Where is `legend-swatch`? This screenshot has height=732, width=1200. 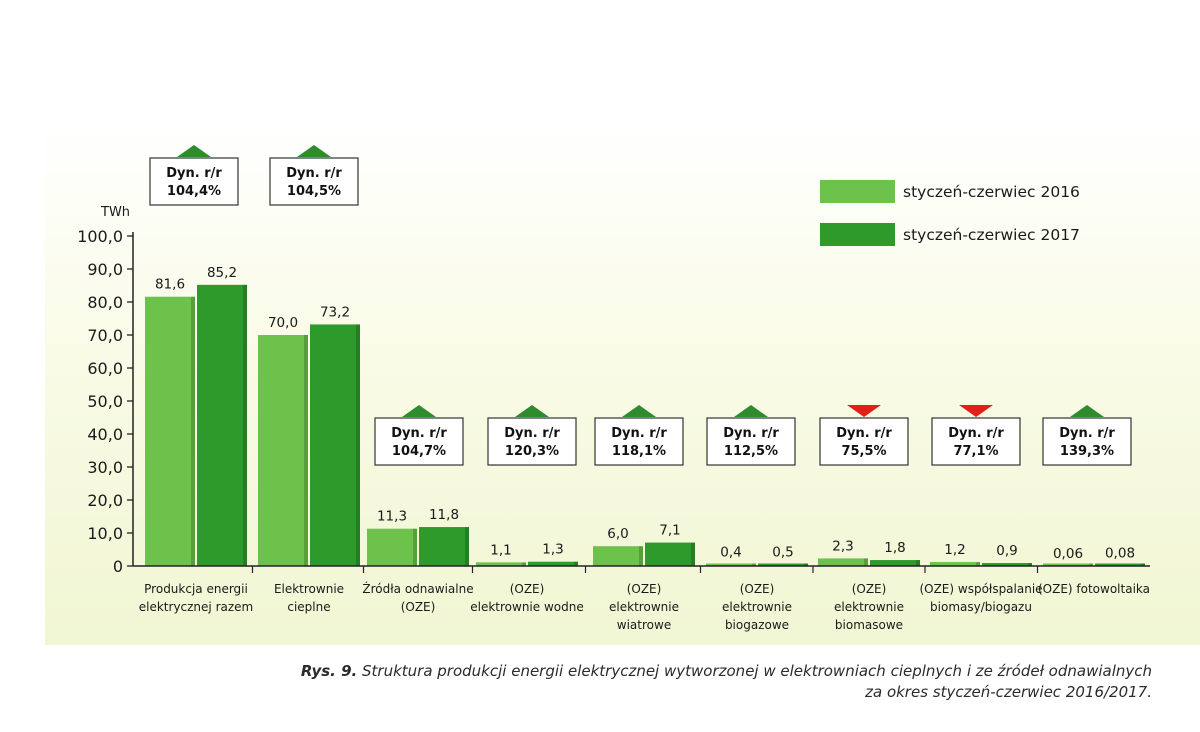 legend-swatch is located at coordinates (857, 234).